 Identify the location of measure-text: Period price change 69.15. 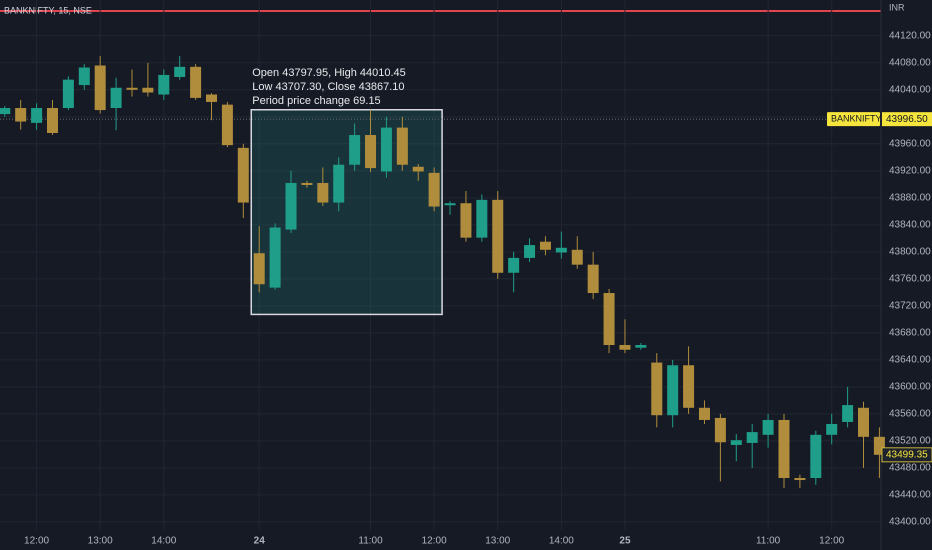
(316, 101).